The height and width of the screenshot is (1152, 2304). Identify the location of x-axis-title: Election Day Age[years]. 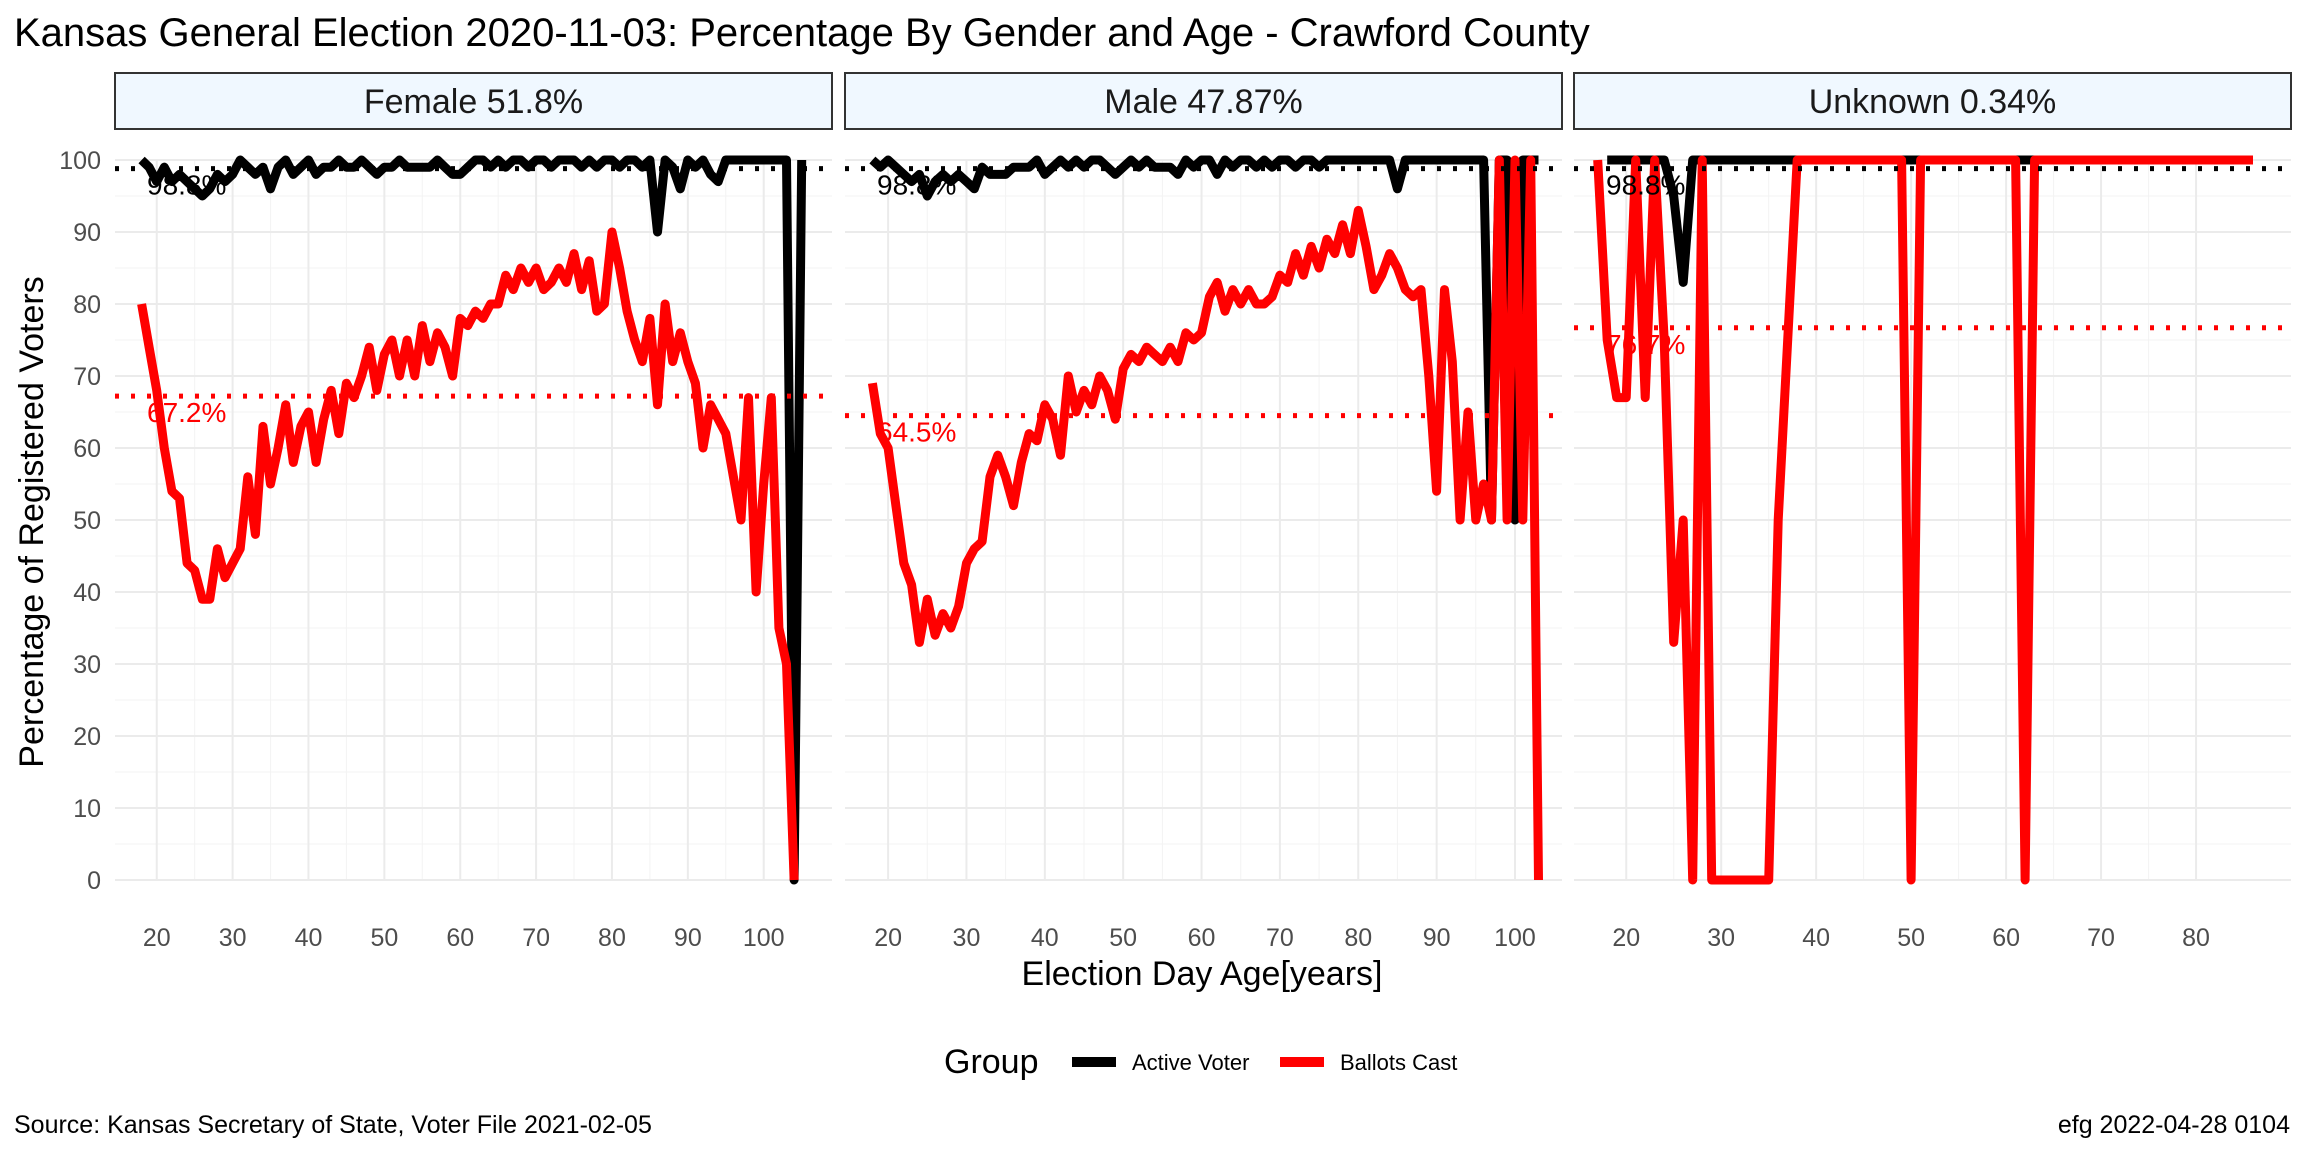
(1202, 974).